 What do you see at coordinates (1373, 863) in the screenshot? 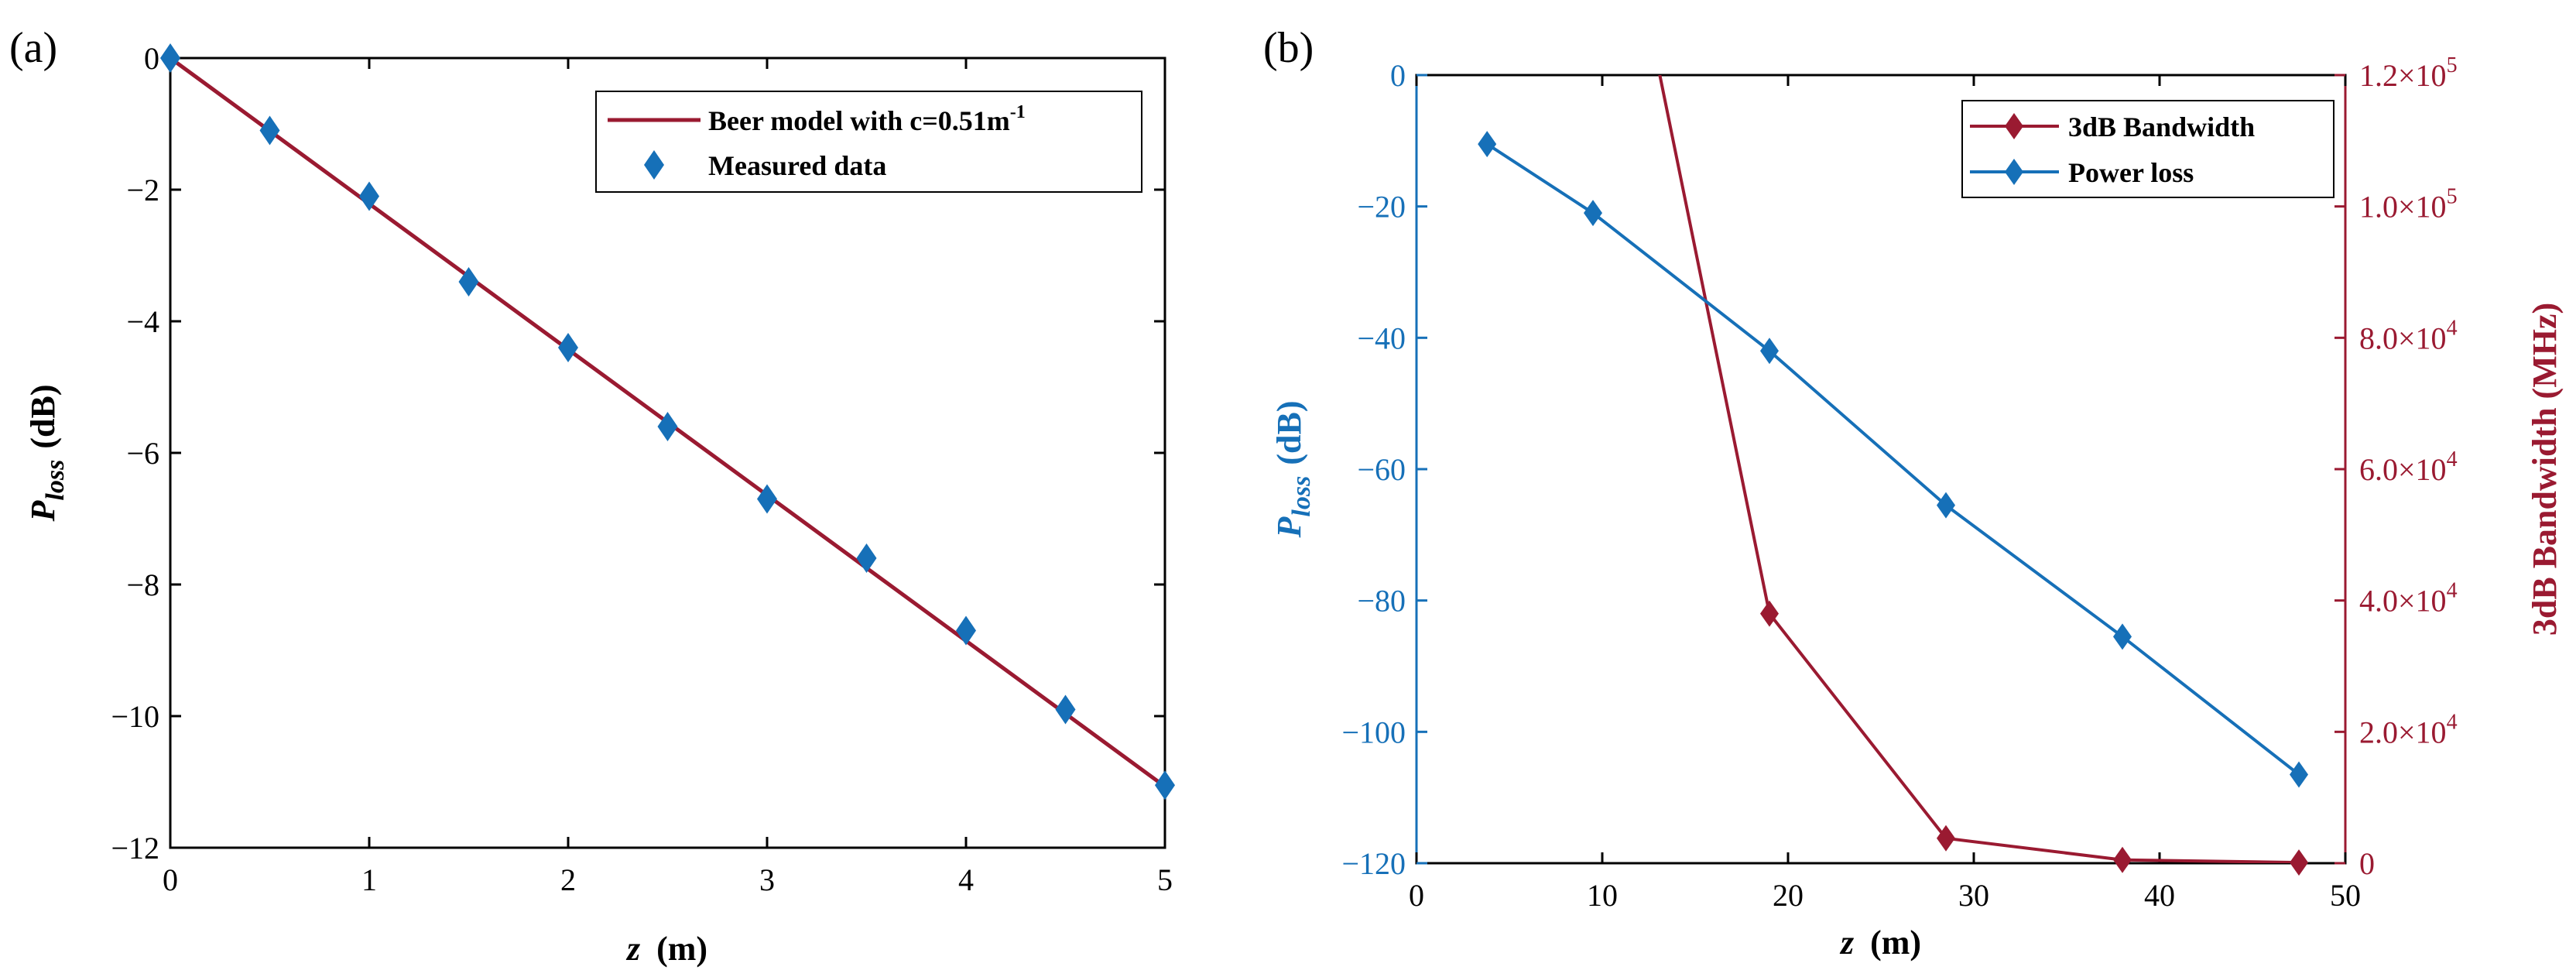
I see `y-tick-label-b: −120` at bounding box center [1373, 863].